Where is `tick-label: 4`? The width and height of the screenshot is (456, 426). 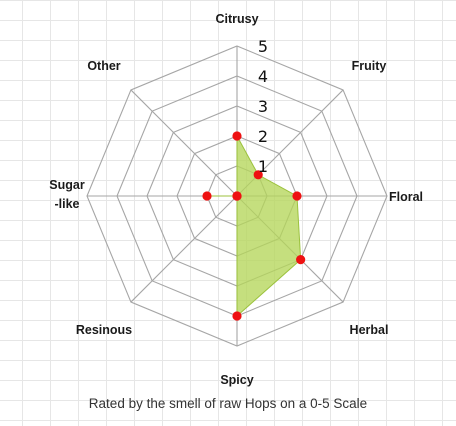 tick-label: 4 is located at coordinates (263, 76).